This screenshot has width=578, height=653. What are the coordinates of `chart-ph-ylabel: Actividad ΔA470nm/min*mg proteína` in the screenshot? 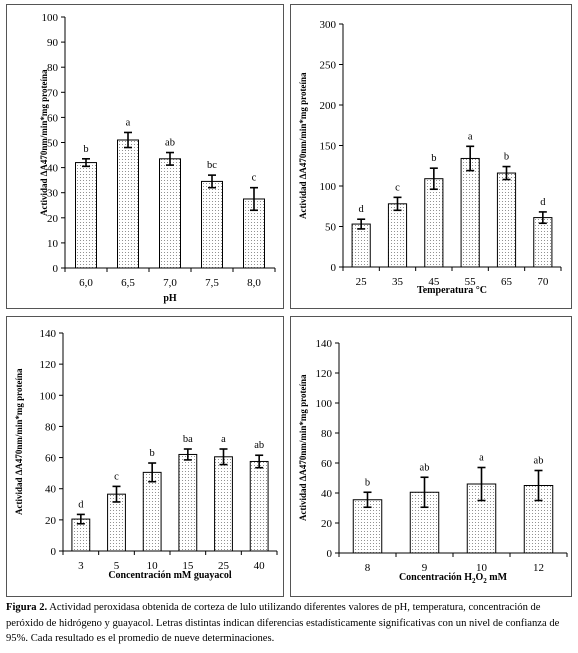 It's located at (44, 142).